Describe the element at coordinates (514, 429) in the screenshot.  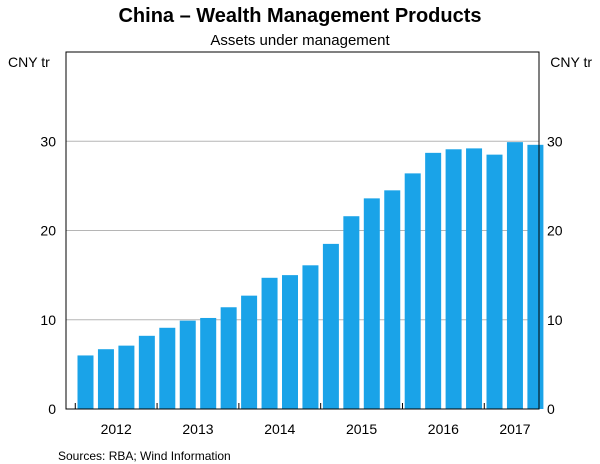
I see `x-tick-label-2017: 2017` at that location.